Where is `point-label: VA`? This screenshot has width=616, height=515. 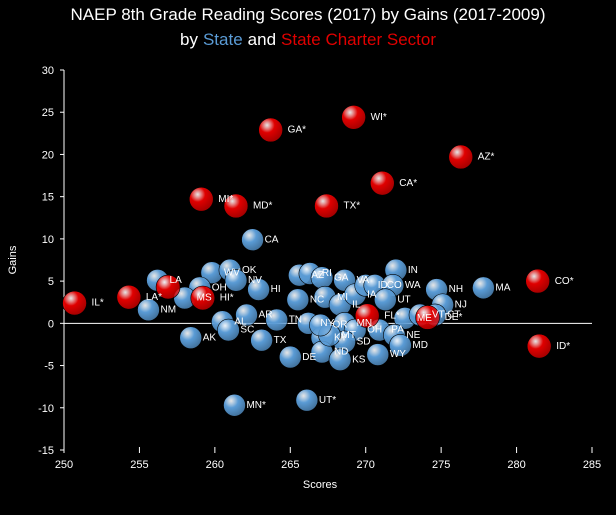 point-label: VA is located at coordinates (363, 280).